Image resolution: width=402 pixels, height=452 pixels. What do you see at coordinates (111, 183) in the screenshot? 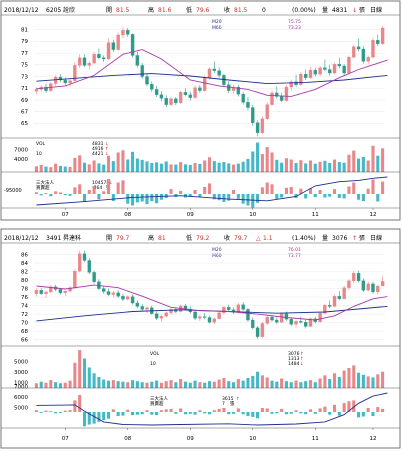
I see `chip-value-arrow: ↓` at bounding box center [111, 183].